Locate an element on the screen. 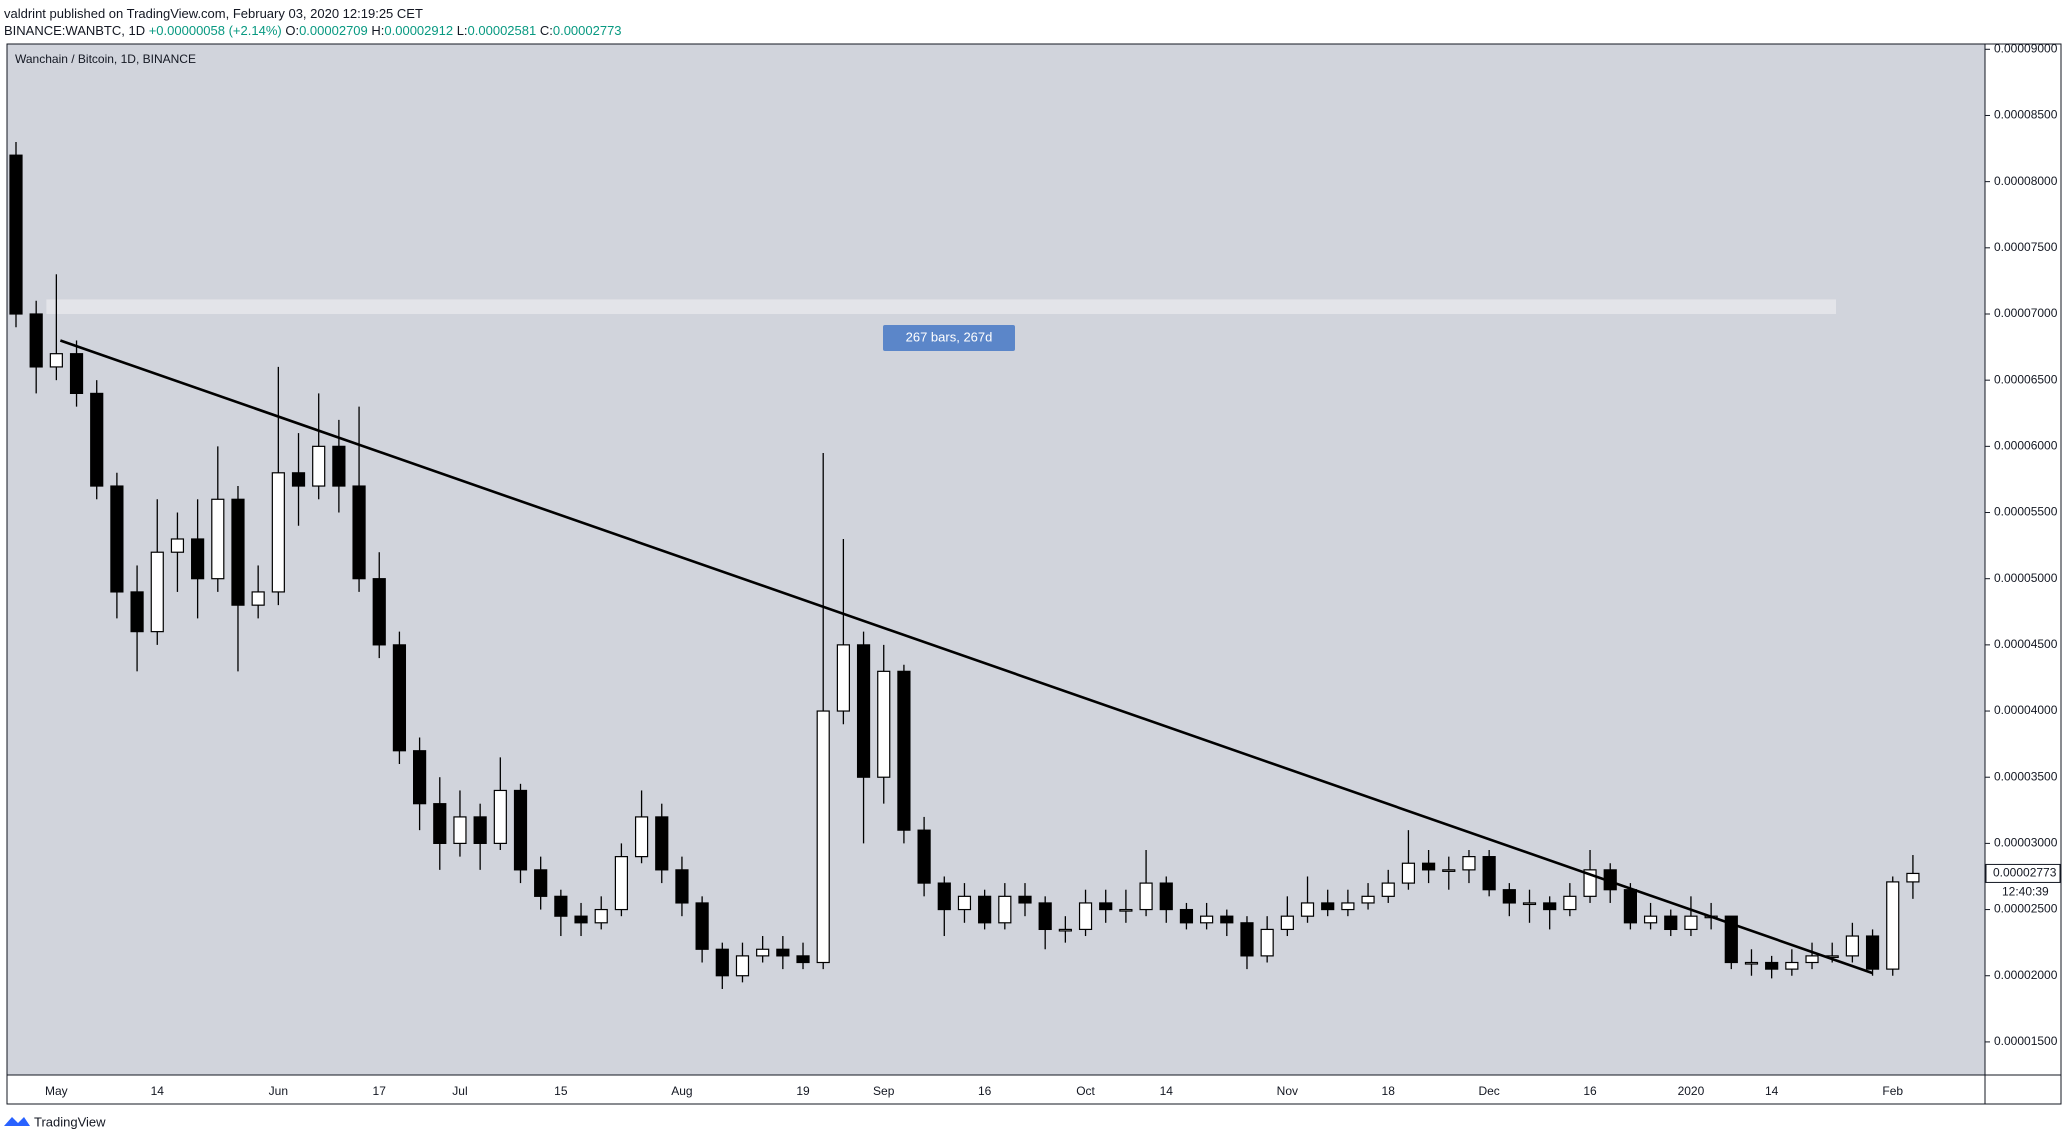 The image size is (2068, 1141). y-tick-label: 0.00006500 is located at coordinates (2026, 379).